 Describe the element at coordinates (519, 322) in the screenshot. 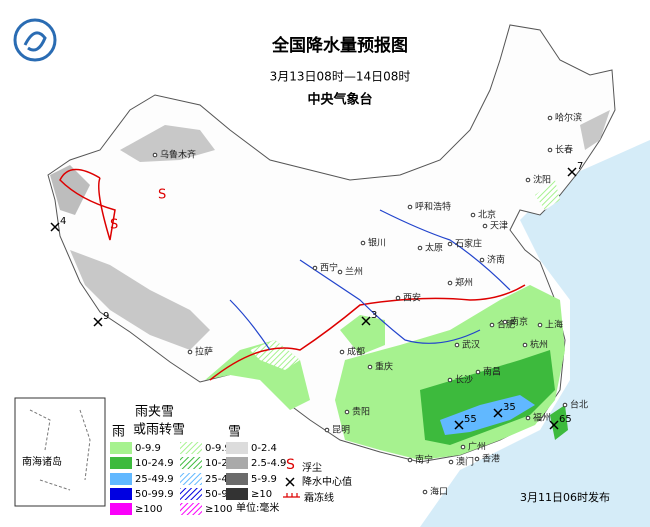

I see `city-label: 南京` at that location.